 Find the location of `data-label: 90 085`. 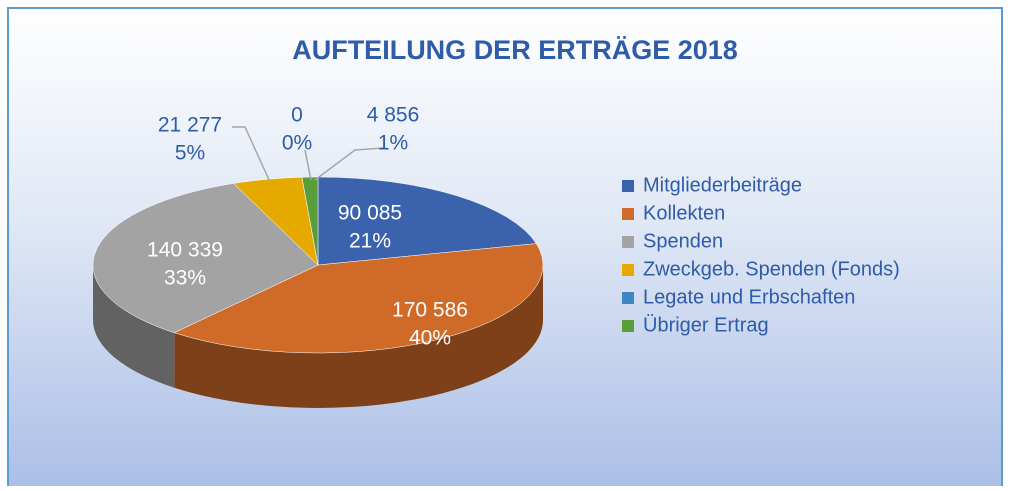

data-label: 90 085 is located at coordinates (370, 213).